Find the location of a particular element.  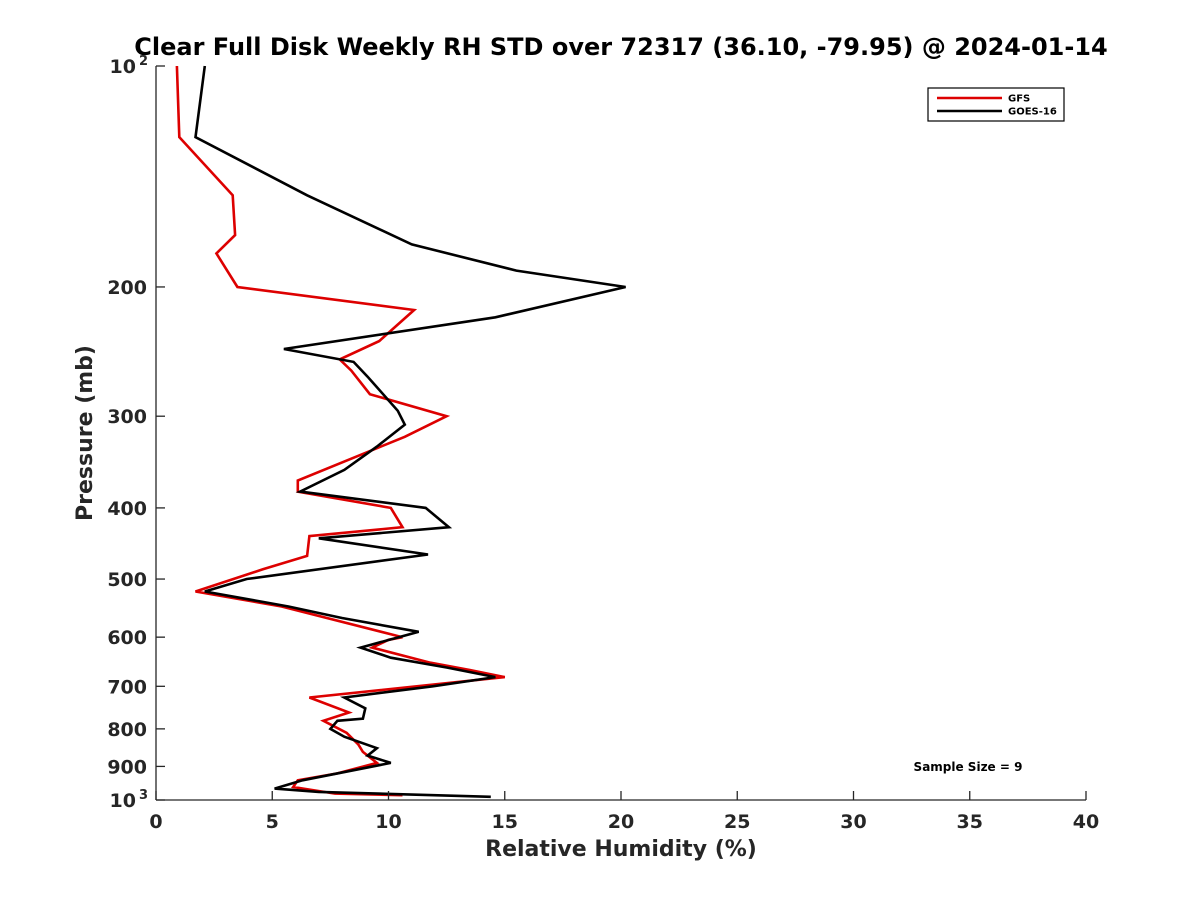

legend: GFS GOES-16 is located at coordinates (996, 104).